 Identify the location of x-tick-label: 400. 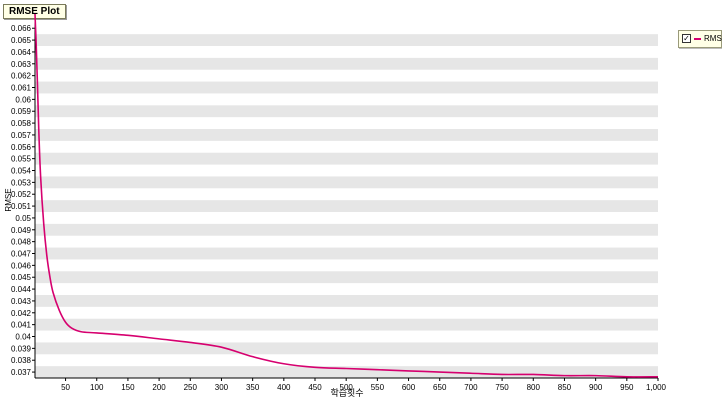
(284, 387).